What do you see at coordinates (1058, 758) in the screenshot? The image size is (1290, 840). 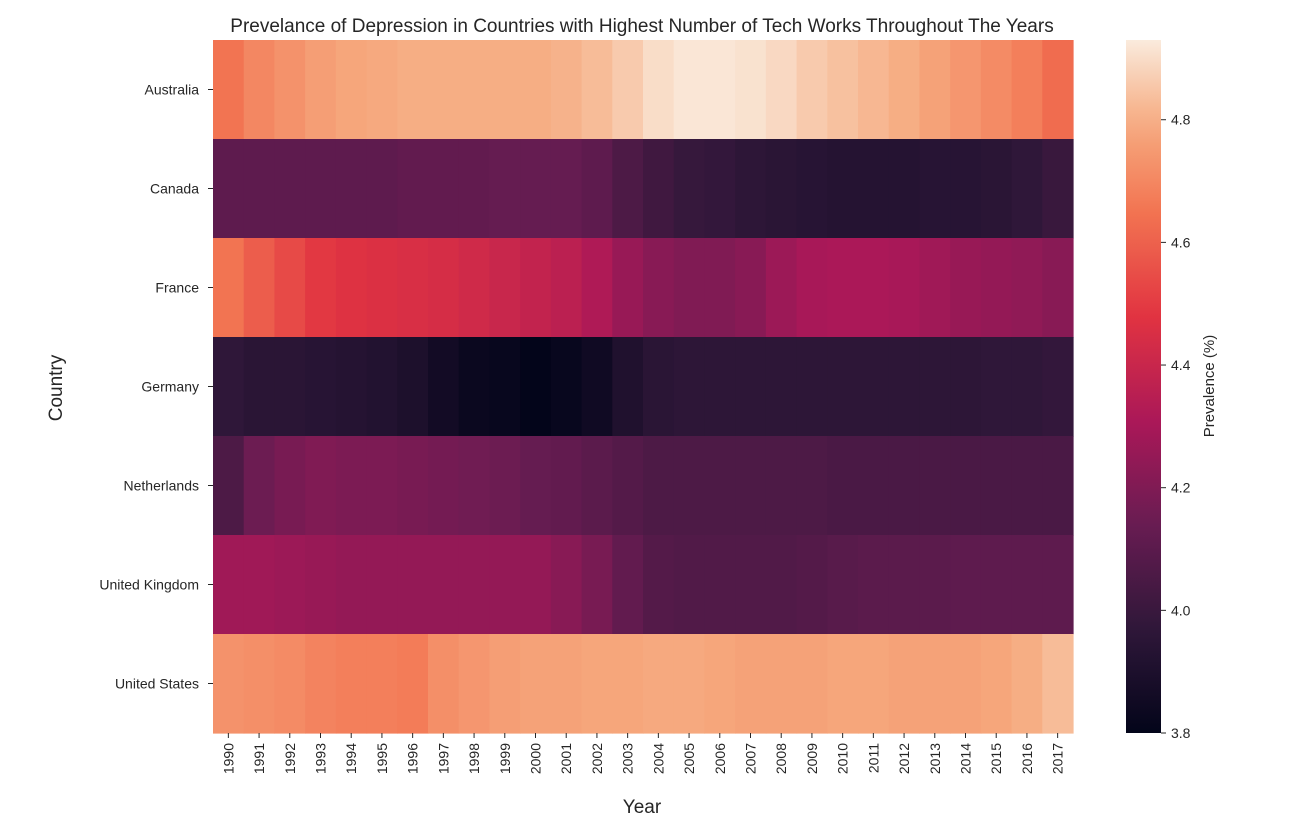 I see `x-tick-label: 2017` at bounding box center [1058, 758].